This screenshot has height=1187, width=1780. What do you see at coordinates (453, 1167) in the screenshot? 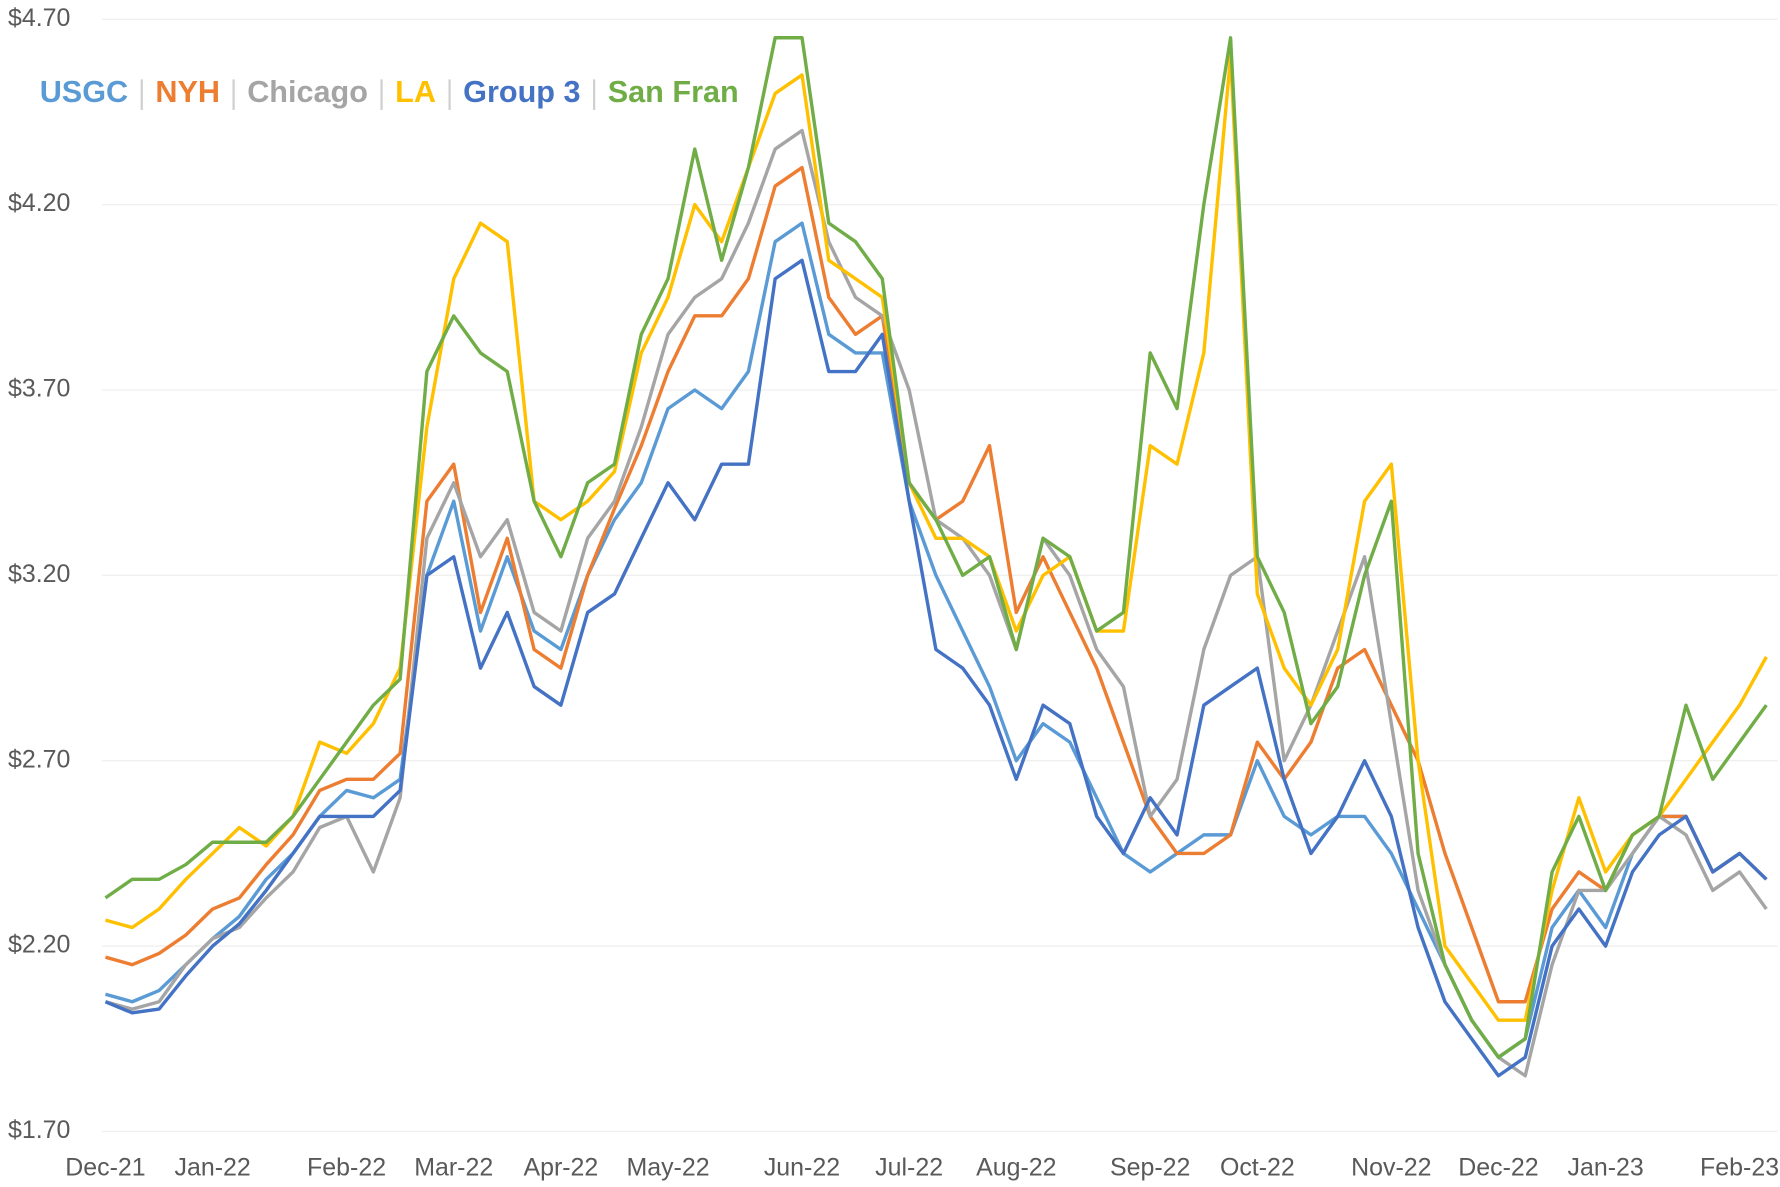
I see `x-tick-label: Mar-22` at bounding box center [453, 1167].